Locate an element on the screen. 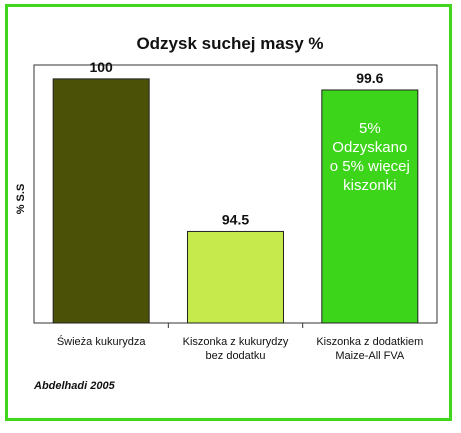 The image size is (461, 433). annotation-line: kiszonki is located at coordinates (369, 185).